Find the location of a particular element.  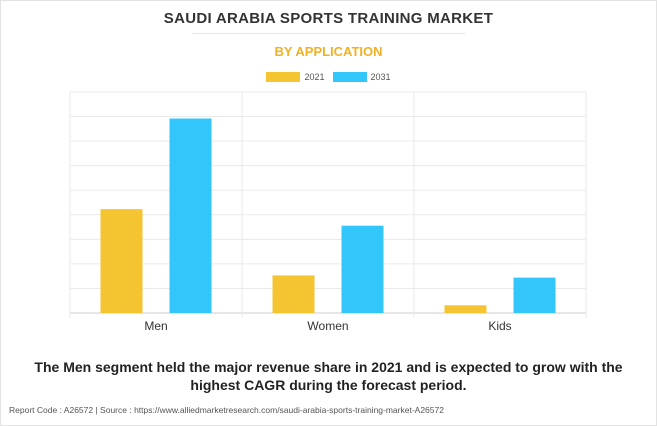

legend-item-2031: 2031 is located at coordinates (361, 77).